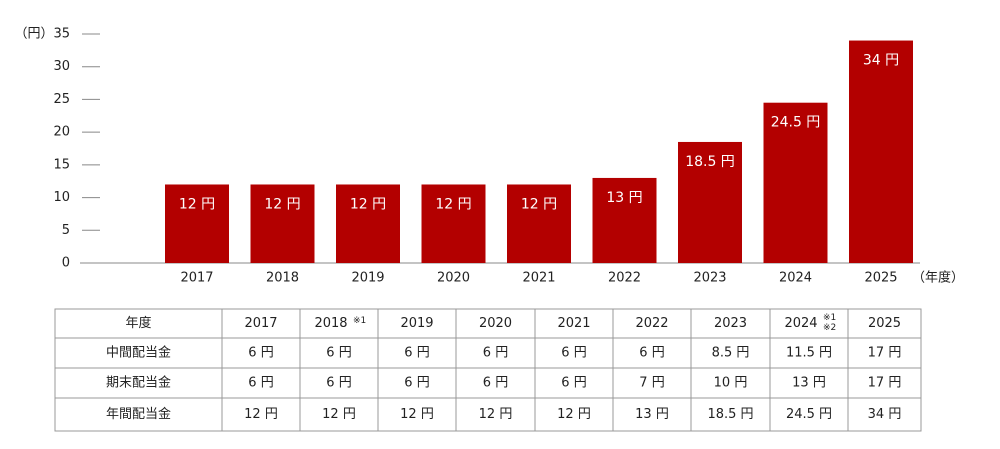 The height and width of the screenshot is (449, 1000). What do you see at coordinates (731, 353) in the screenshot?
I see `table-cell: 8.5 円` at bounding box center [731, 353].